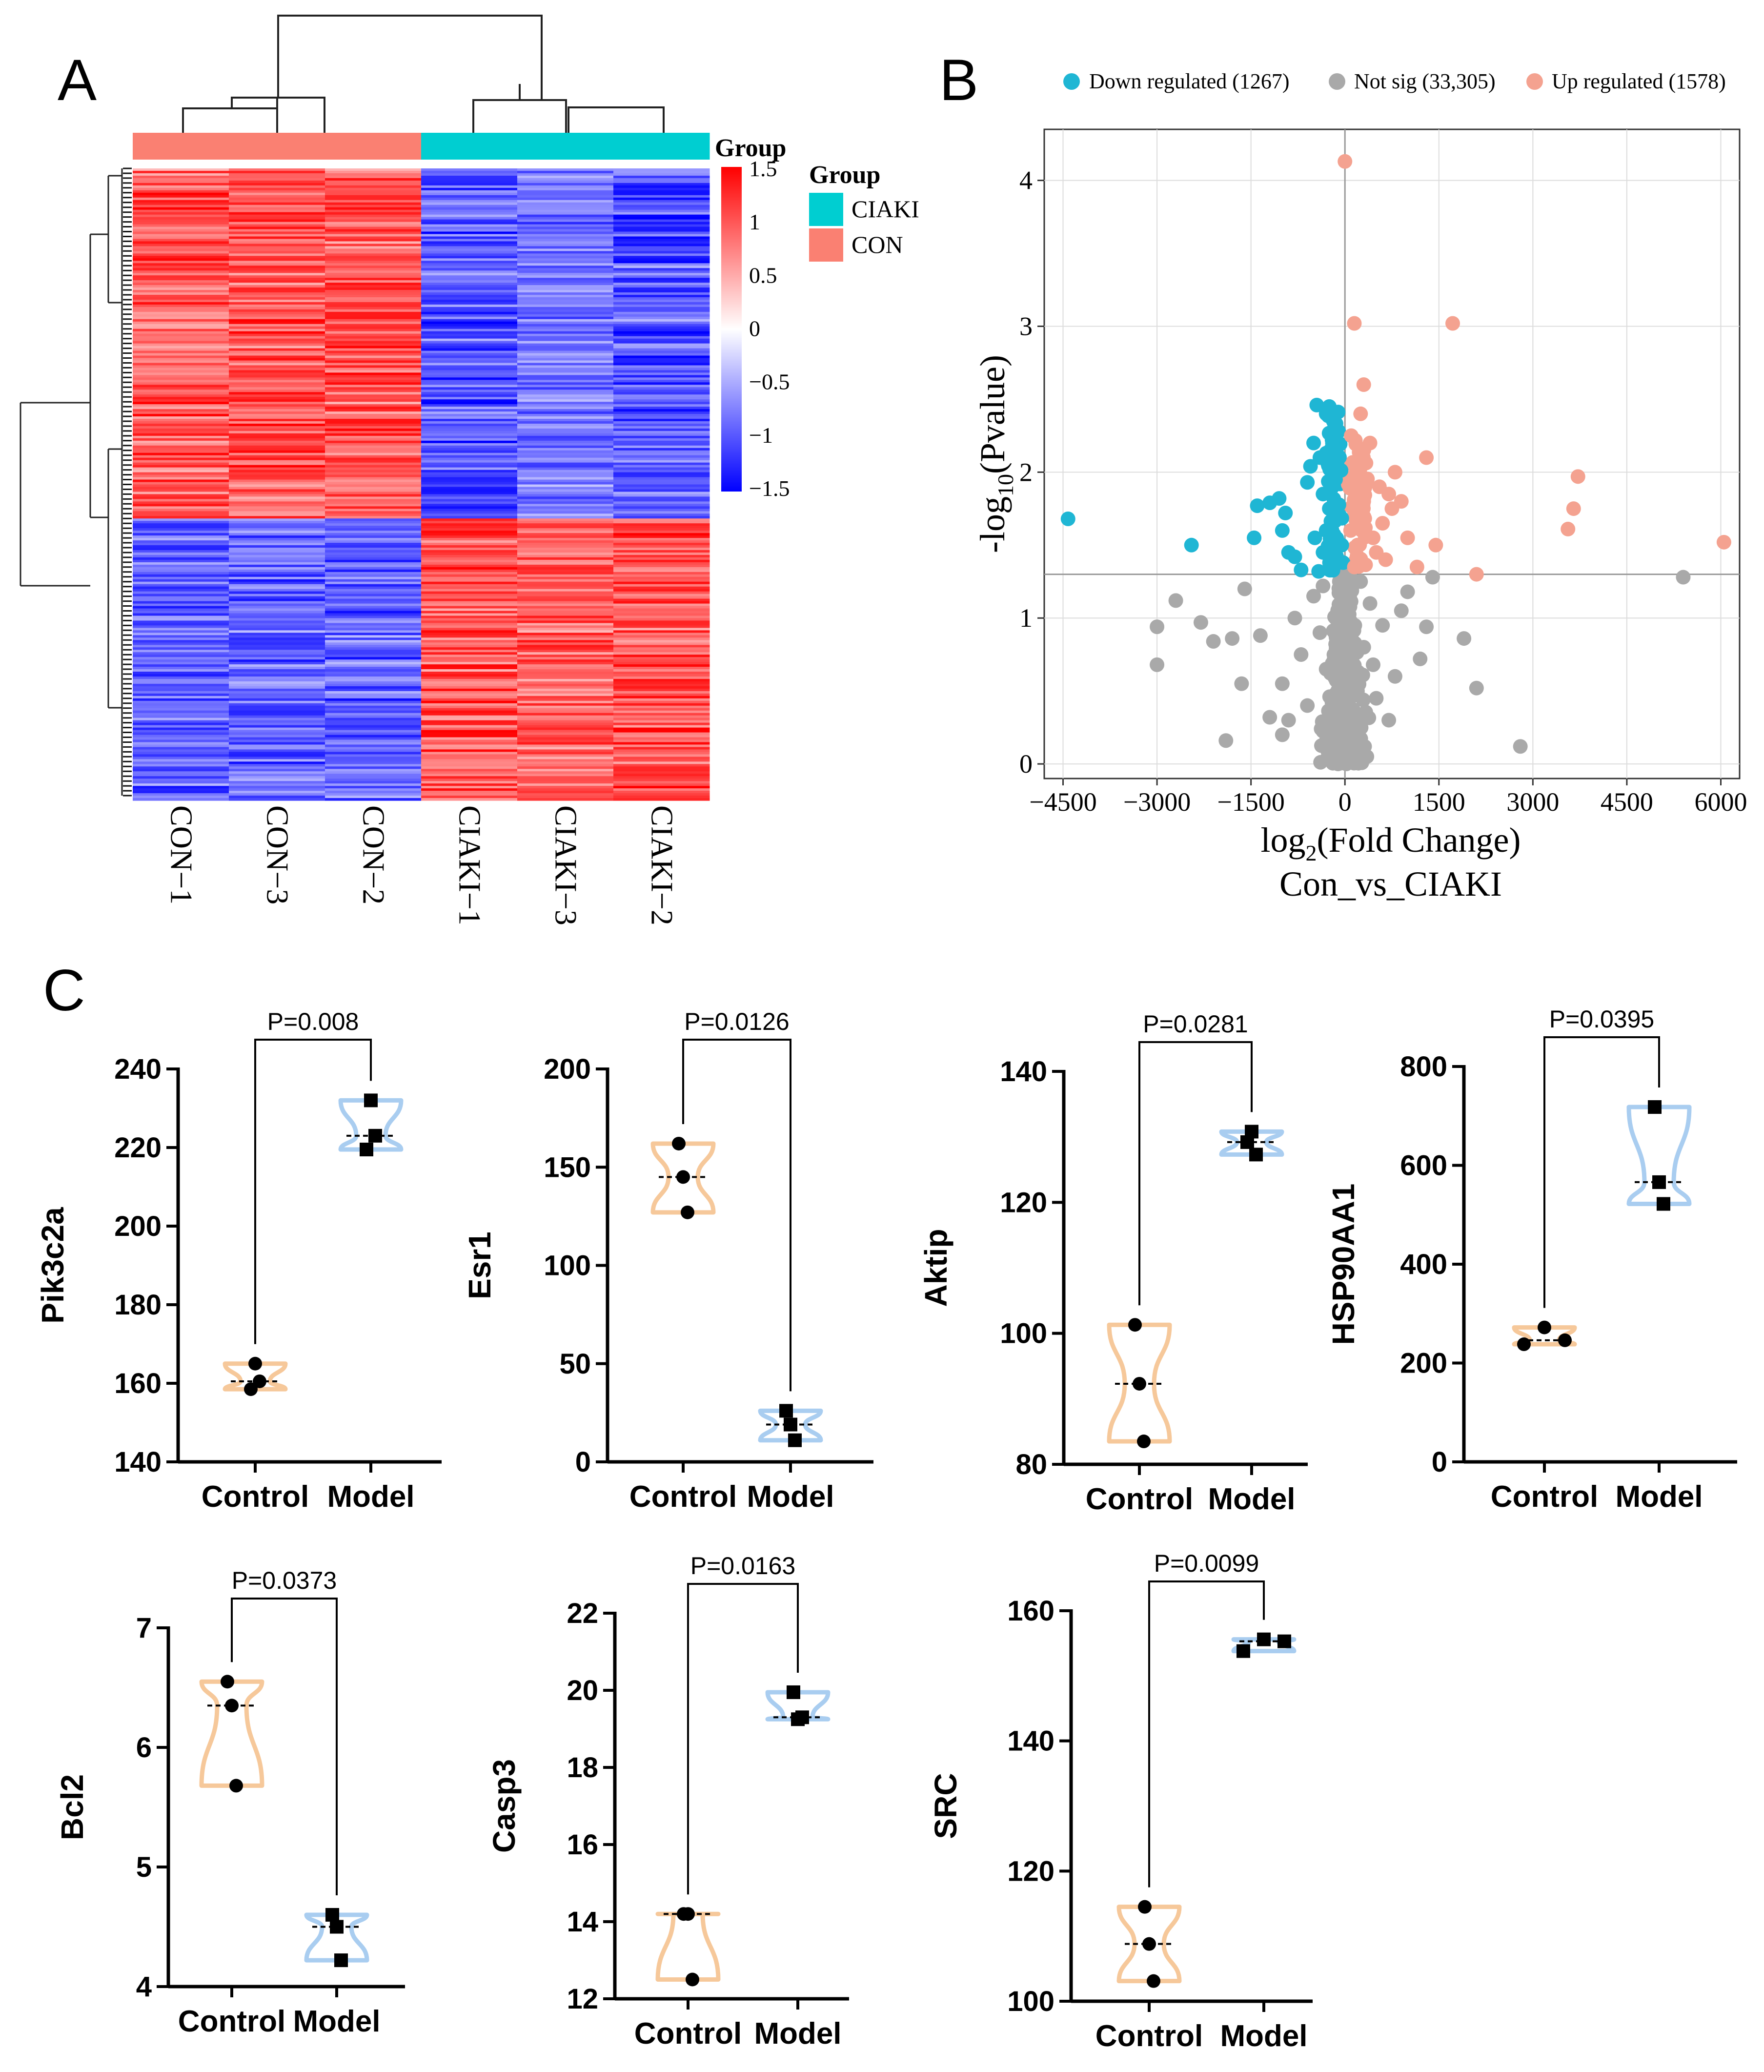 The height and width of the screenshot is (2072, 1764). What do you see at coordinates (71, 482) in the screenshot?
I see `row-dendrogram` at bounding box center [71, 482].